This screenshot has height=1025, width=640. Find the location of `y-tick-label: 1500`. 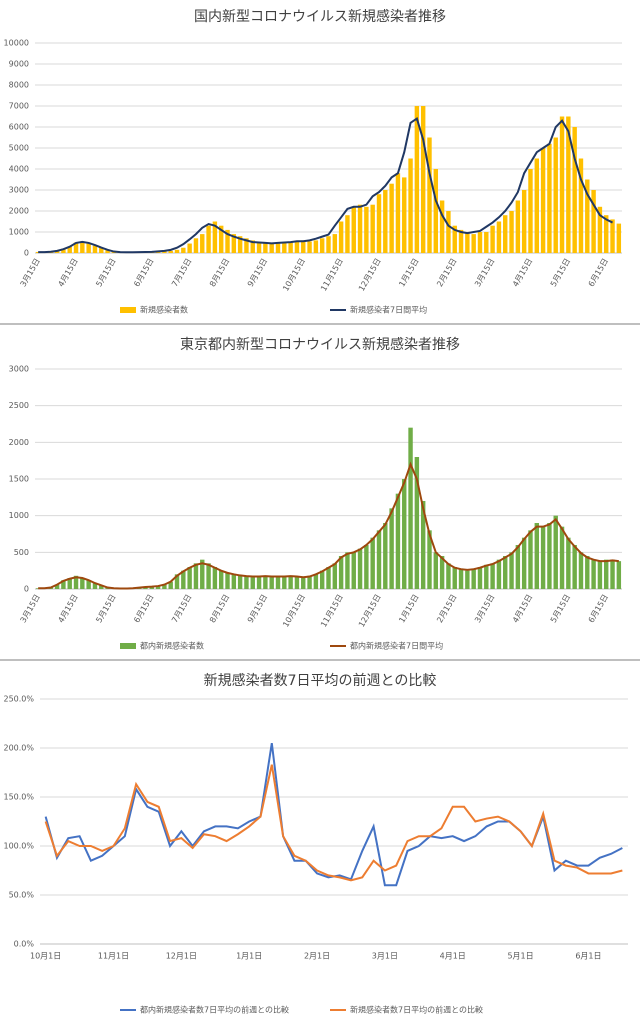

y-tick-label: 1500 is located at coordinates (19, 479).